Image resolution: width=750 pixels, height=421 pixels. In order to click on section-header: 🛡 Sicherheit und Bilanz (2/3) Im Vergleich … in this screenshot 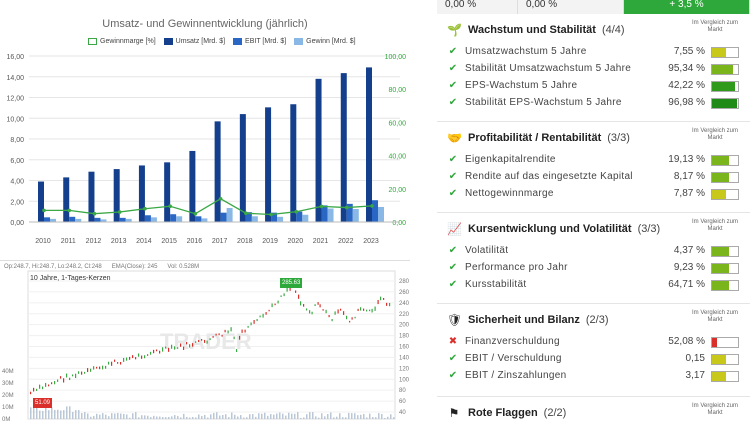, I will do `click(593, 320)`.